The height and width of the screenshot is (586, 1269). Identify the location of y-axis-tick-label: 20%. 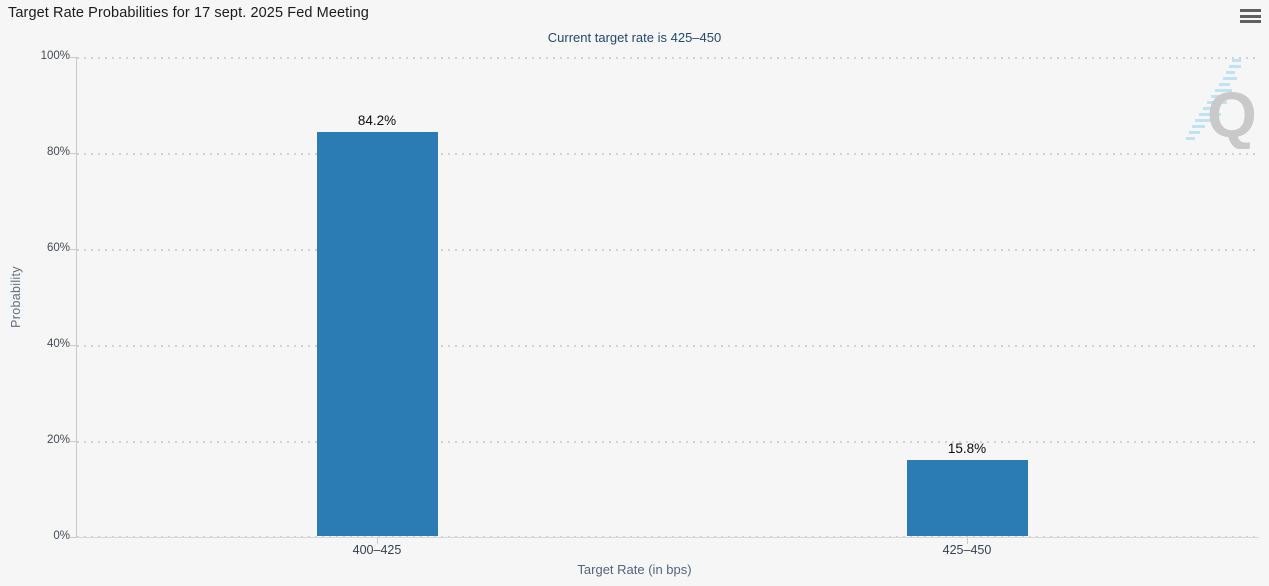
(58, 440).